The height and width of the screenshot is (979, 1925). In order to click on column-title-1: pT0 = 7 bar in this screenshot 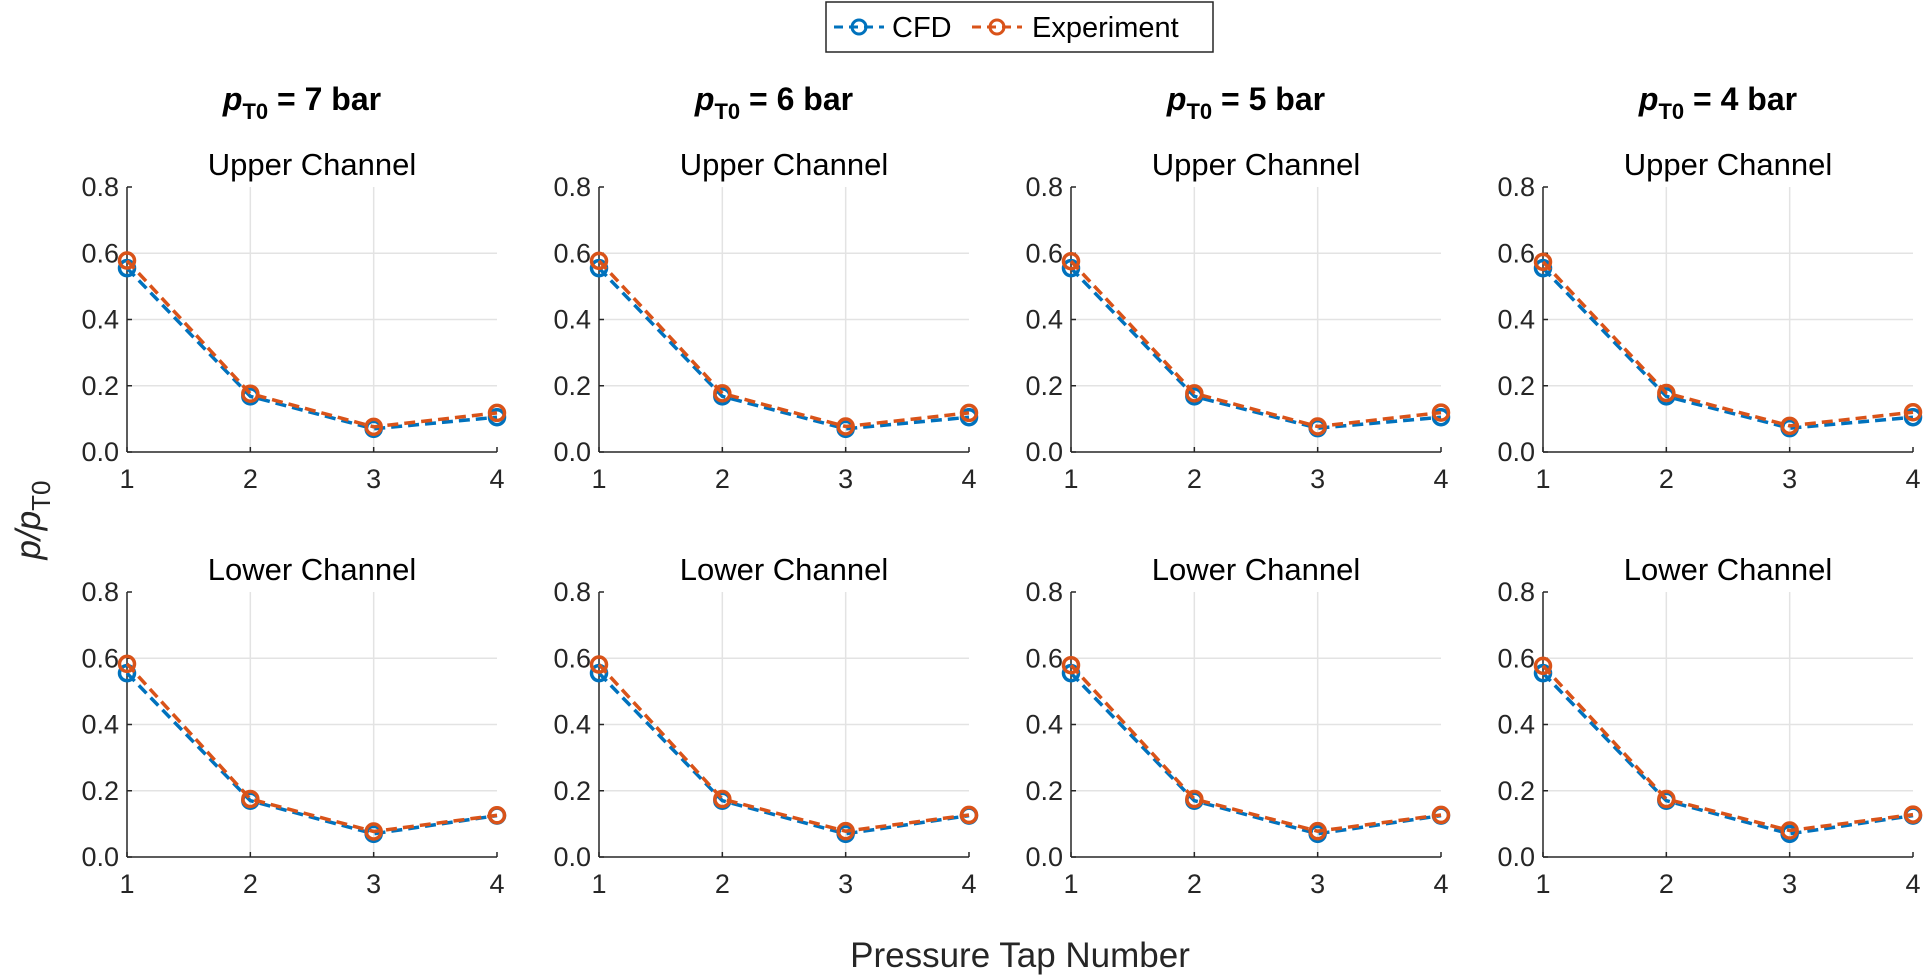, I will do `click(301, 102)`.